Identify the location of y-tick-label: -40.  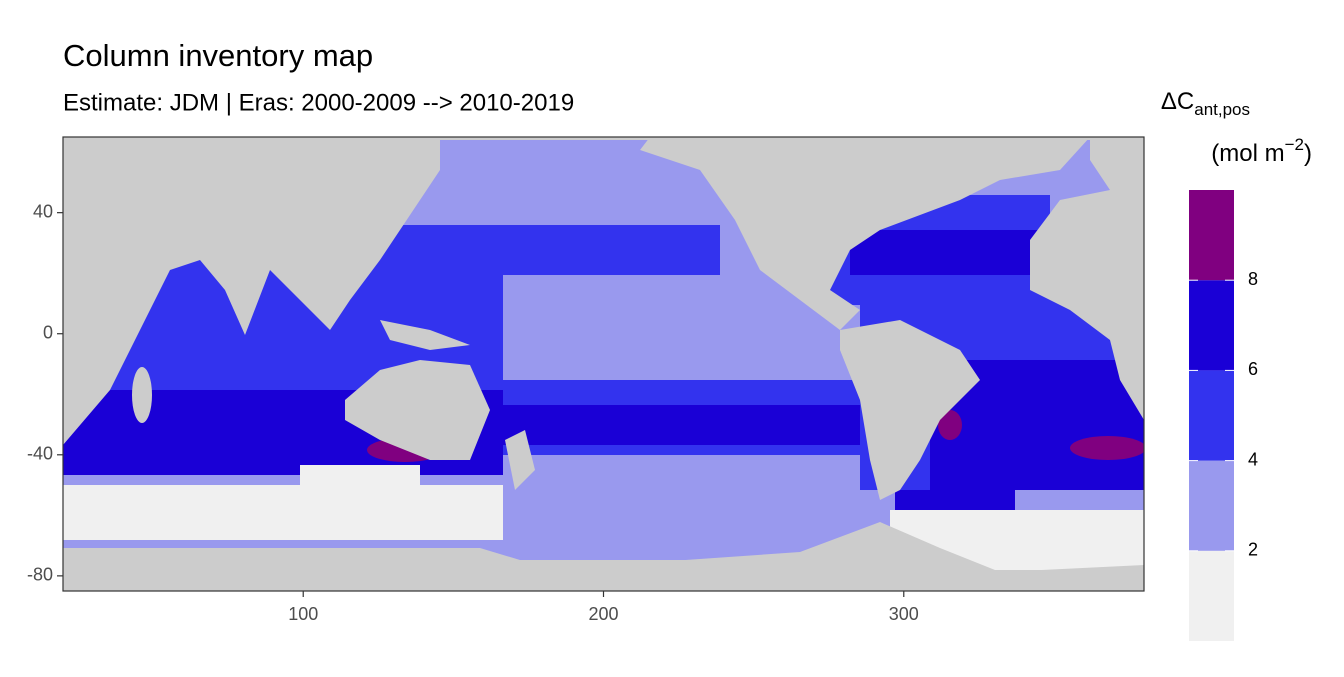
(40, 454).